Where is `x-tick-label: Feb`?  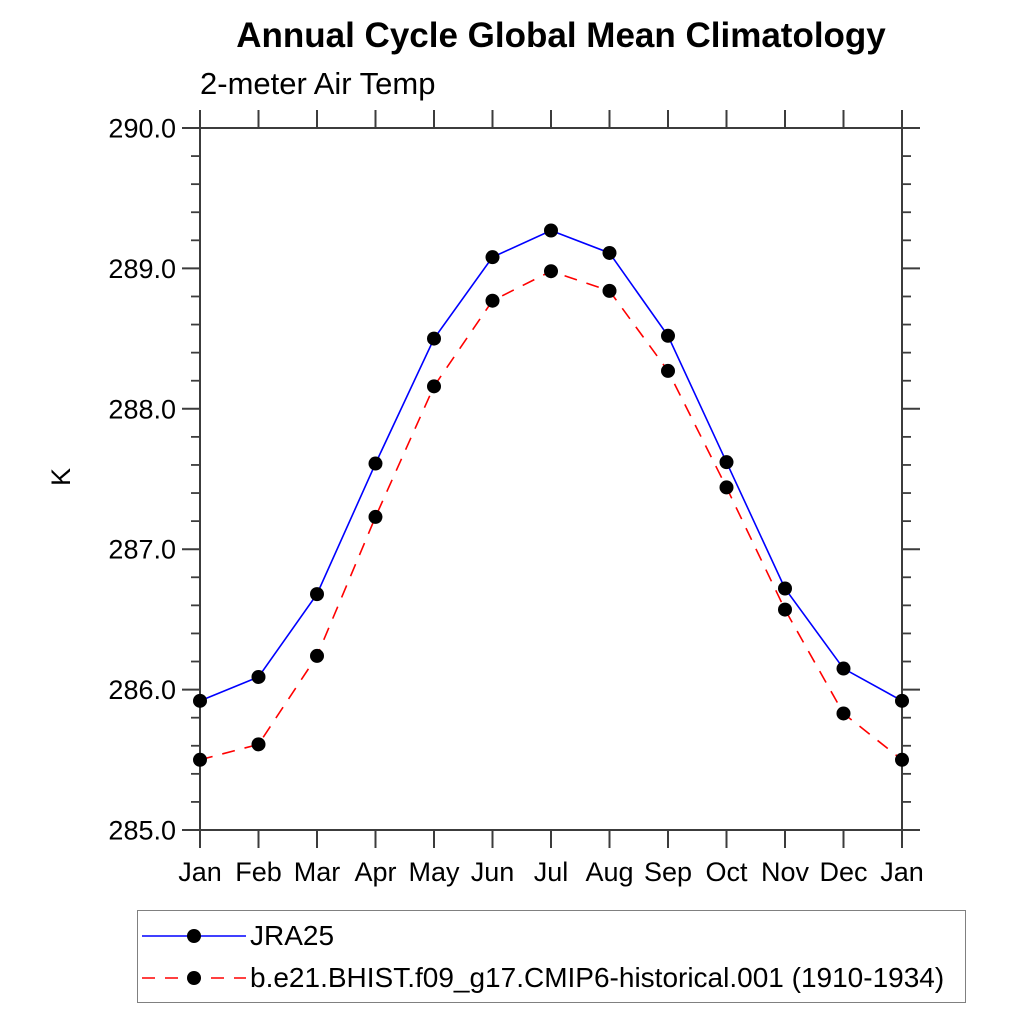 x-tick-label: Feb is located at coordinates (258, 872).